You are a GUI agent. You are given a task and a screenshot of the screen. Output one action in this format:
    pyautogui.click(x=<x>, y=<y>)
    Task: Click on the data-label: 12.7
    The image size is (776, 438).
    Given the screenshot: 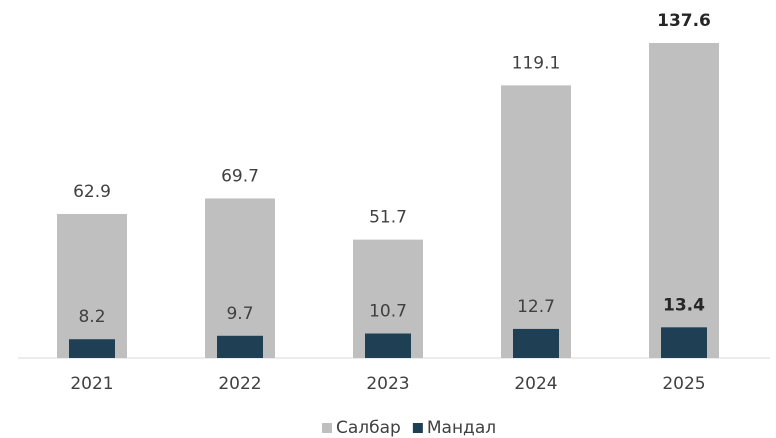 What is the action you would take?
    pyautogui.click(x=536, y=307)
    